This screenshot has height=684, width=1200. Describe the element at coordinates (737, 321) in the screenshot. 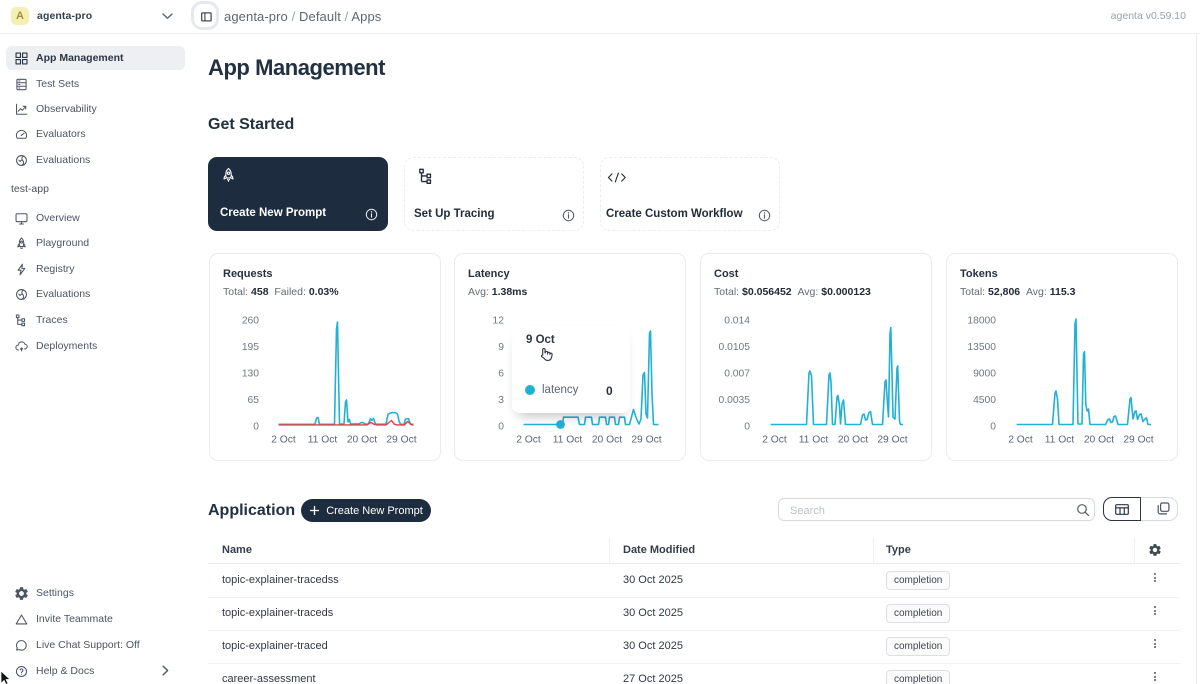

I see `svg-text: 0.014` at that location.